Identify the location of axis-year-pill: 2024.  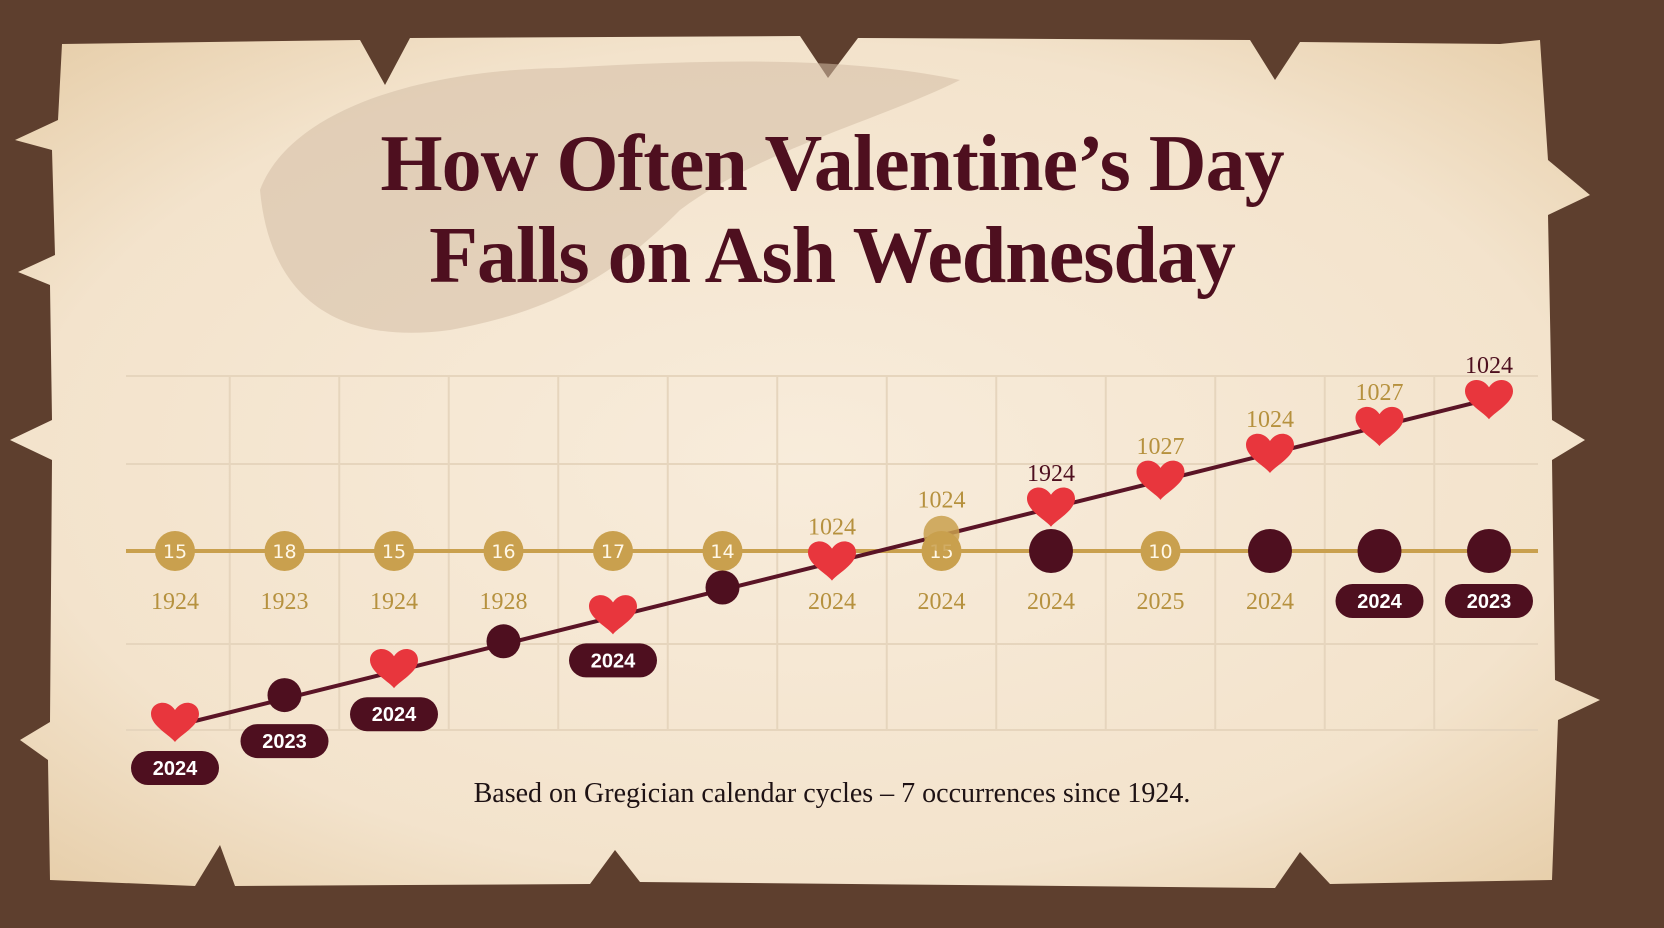
(1379, 601).